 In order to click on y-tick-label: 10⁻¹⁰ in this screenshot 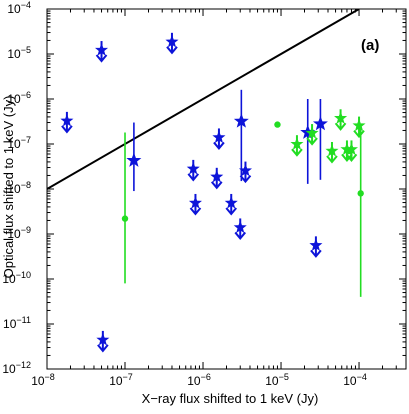, I will do `click(16, 278)`.